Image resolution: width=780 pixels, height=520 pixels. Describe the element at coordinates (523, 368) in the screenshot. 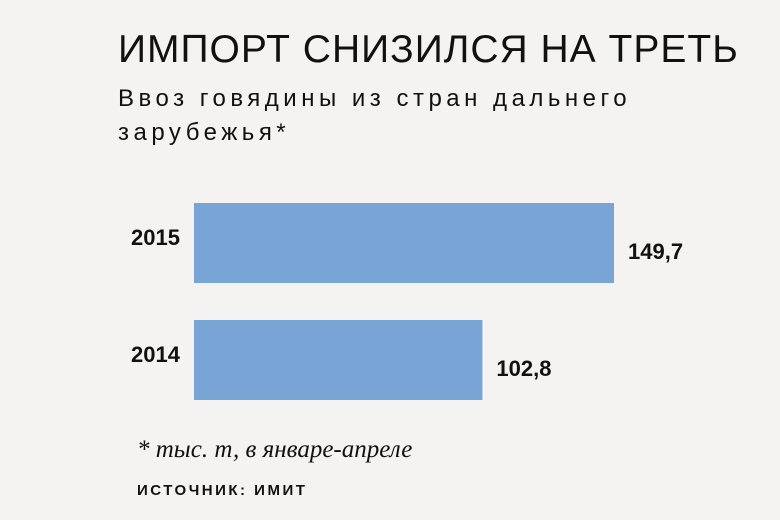

I see `value-label: 102,8` at that location.